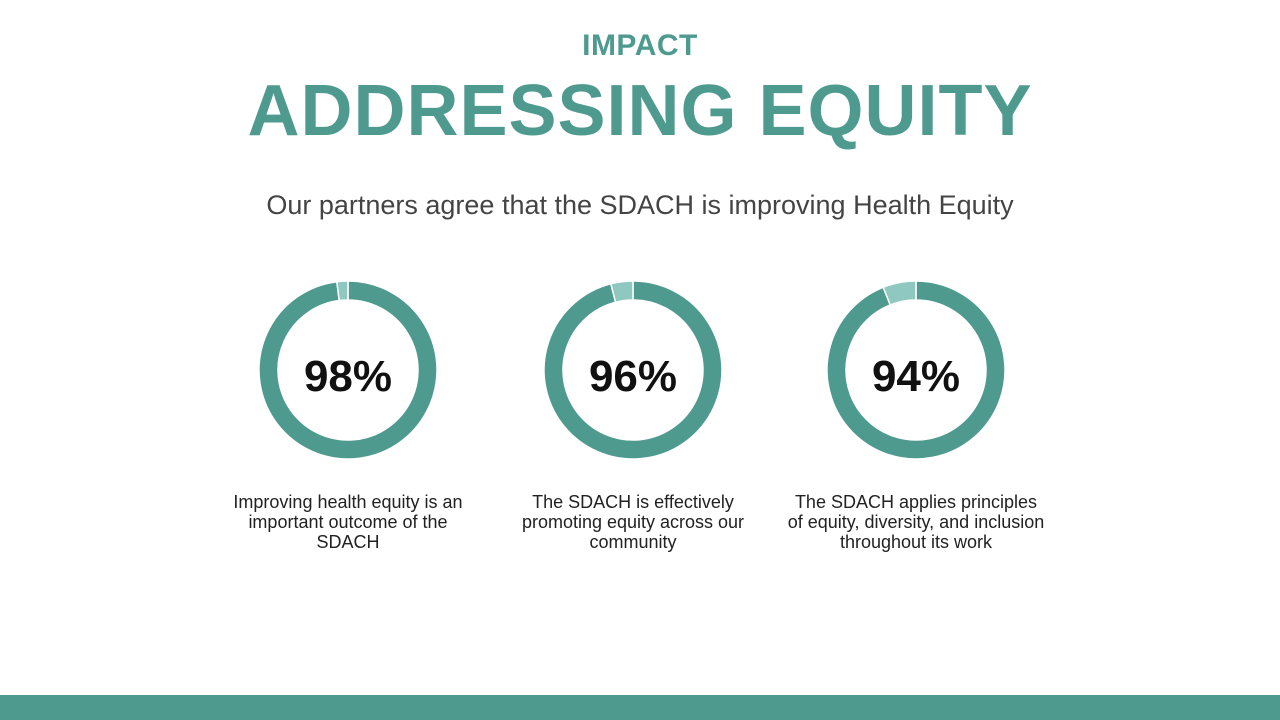 This screenshot has height=720, width=1280. I want to click on footer-bar, so click(640, 707).